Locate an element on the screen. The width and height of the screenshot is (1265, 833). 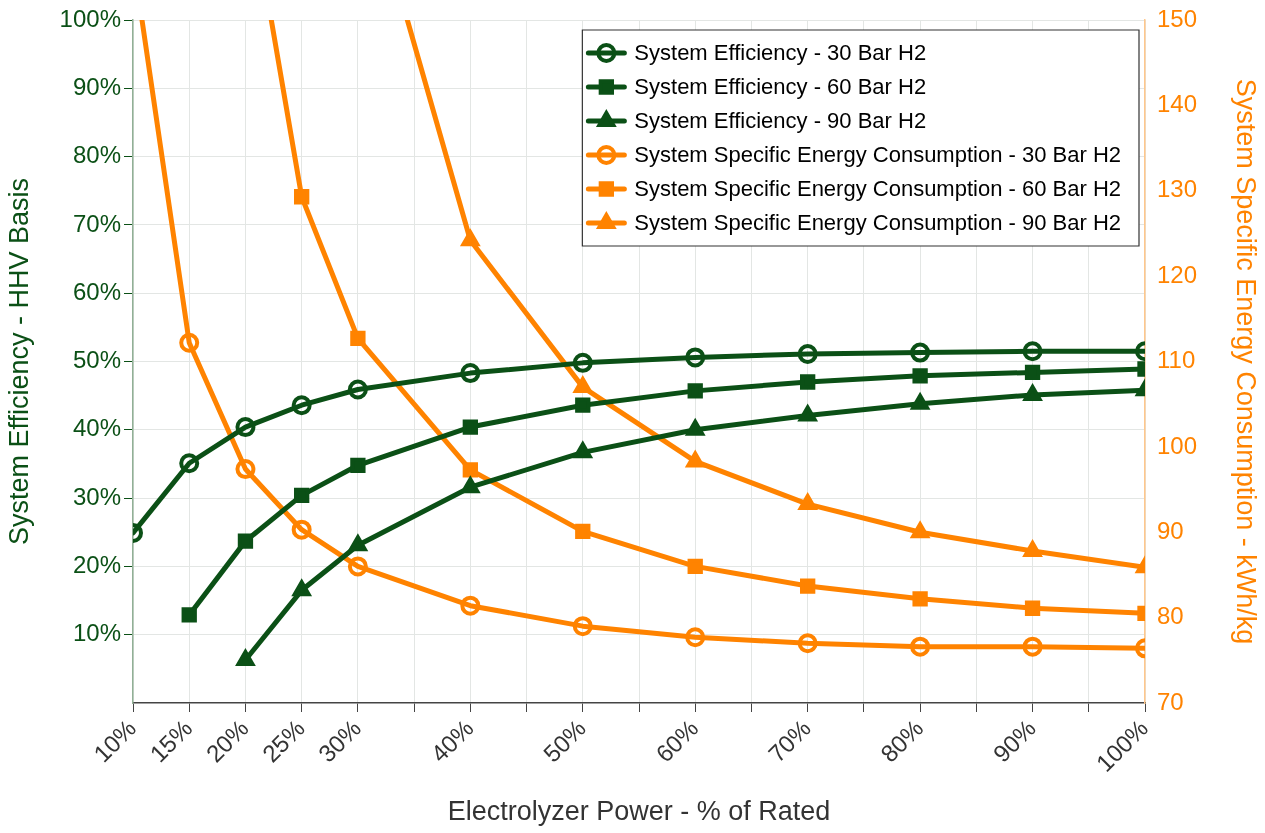
y-tick-label: 90% is located at coordinates (96, 86).